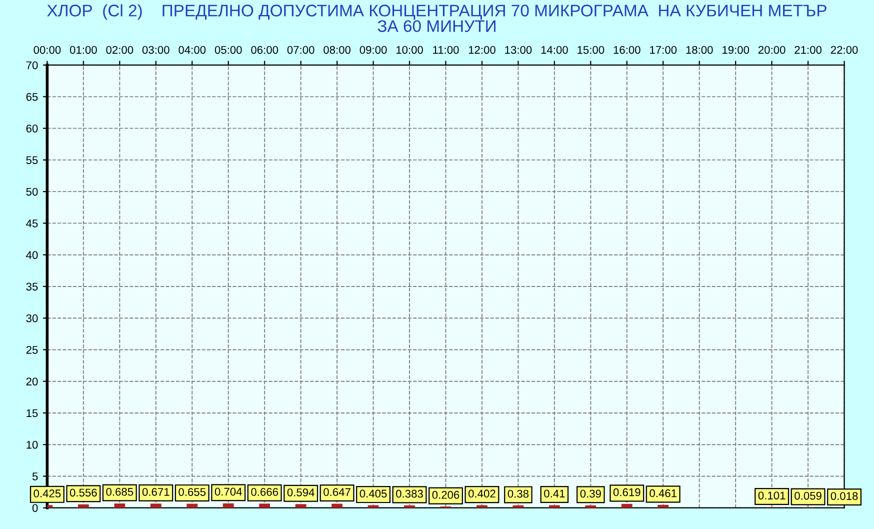  Describe the element at coordinates (627, 50) in the screenshot. I see `x-tick-label: 16:00` at that location.